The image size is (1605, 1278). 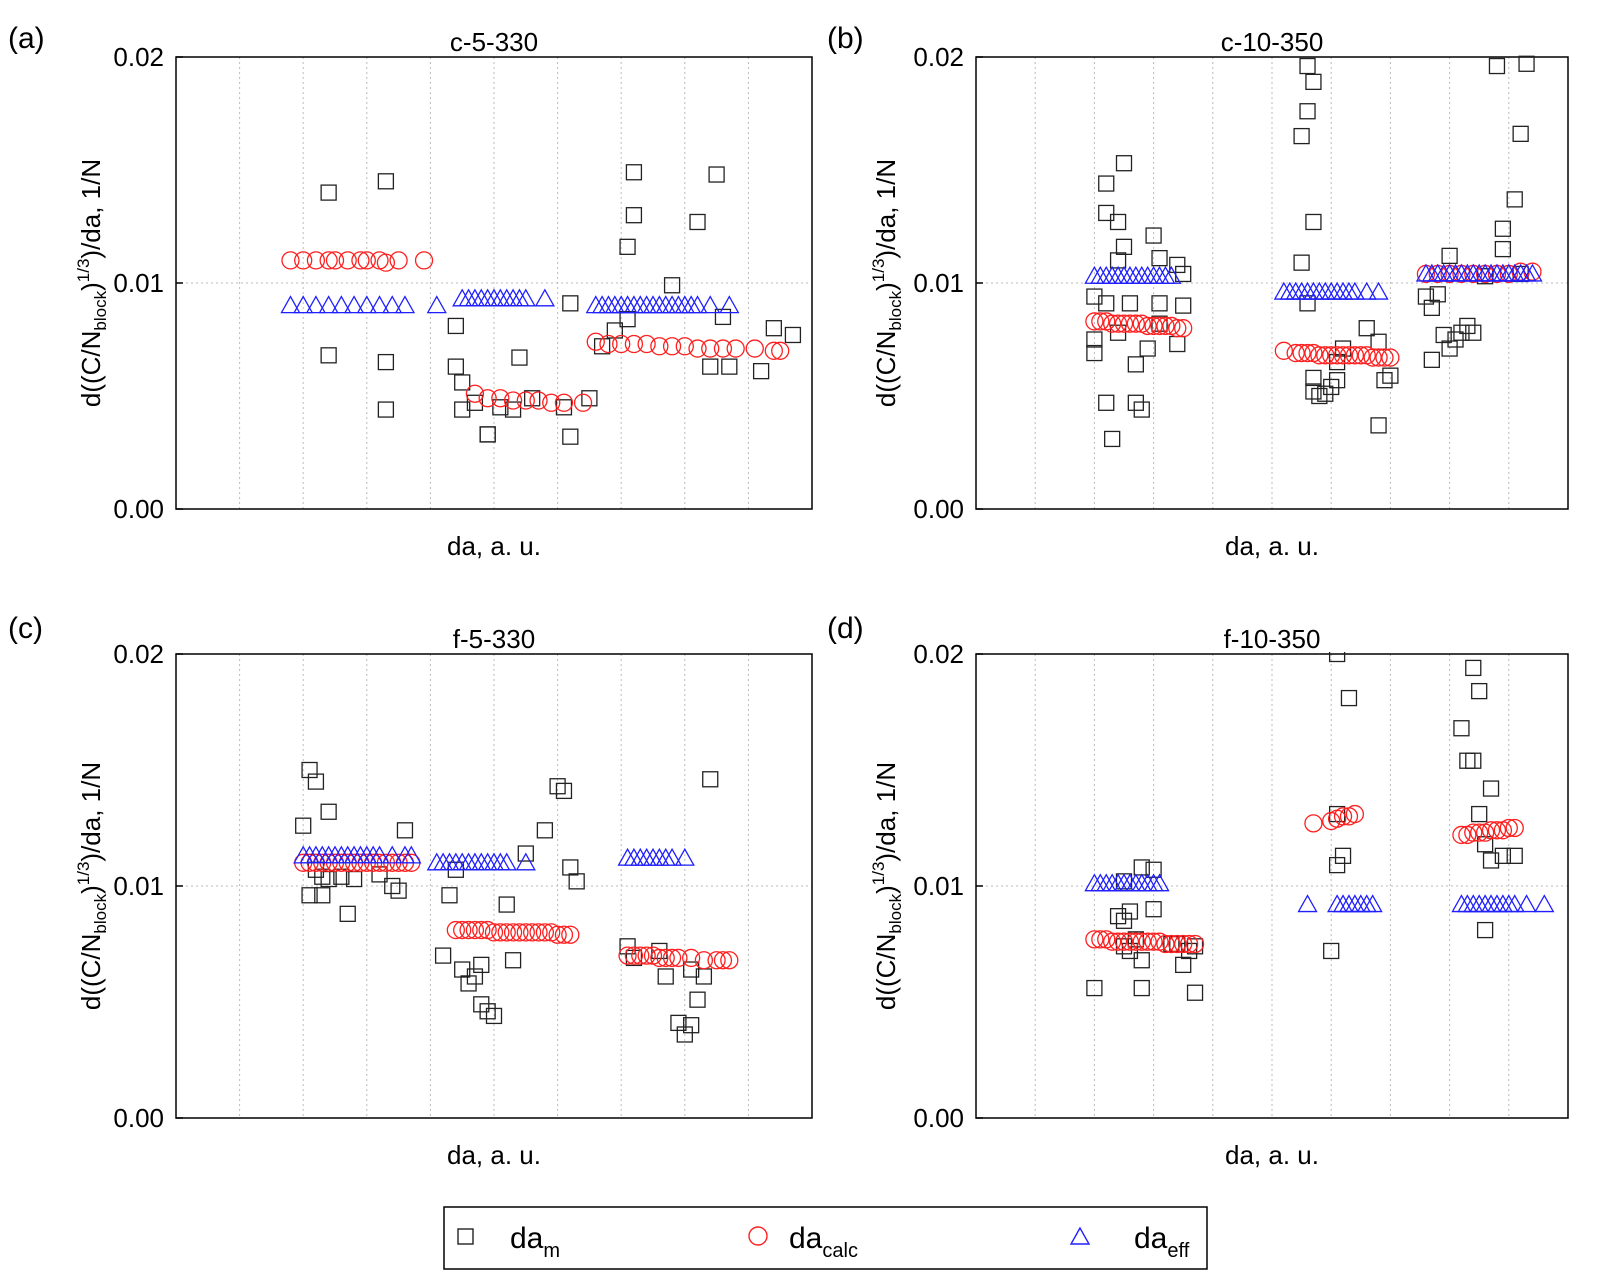 I want to click on legend-marker-da-m, so click(x=465, y=1236).